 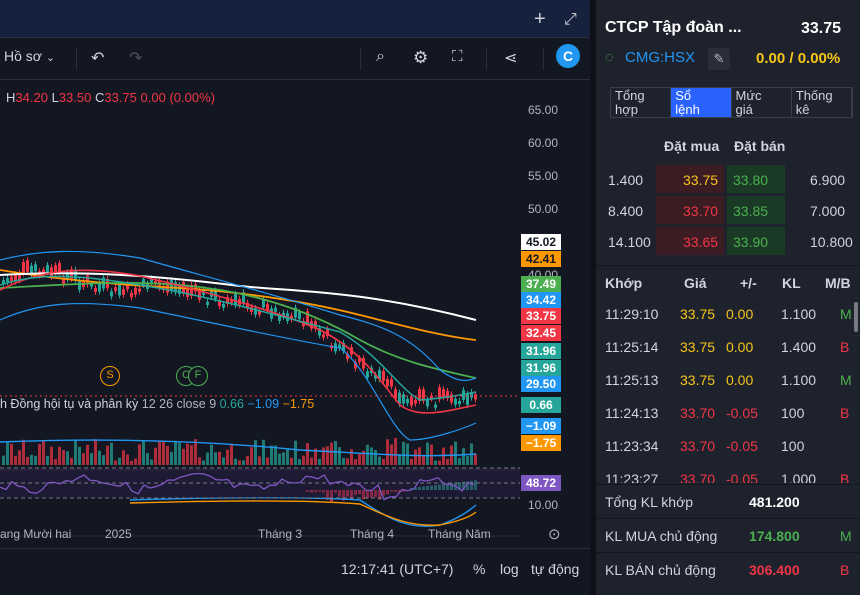 What do you see at coordinates (98, 58) in the screenshot?
I see `undo-icon: ↶` at bounding box center [98, 58].